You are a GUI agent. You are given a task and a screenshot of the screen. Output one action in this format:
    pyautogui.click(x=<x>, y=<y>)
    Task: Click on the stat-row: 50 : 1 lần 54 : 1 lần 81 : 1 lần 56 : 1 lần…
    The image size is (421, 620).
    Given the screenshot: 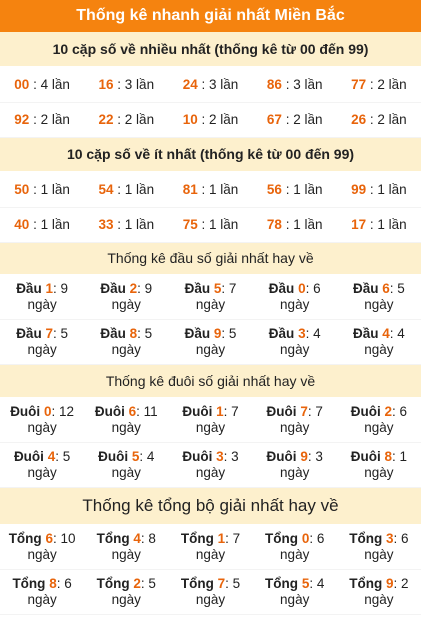 What is the action you would take?
    pyautogui.click(x=210, y=190)
    